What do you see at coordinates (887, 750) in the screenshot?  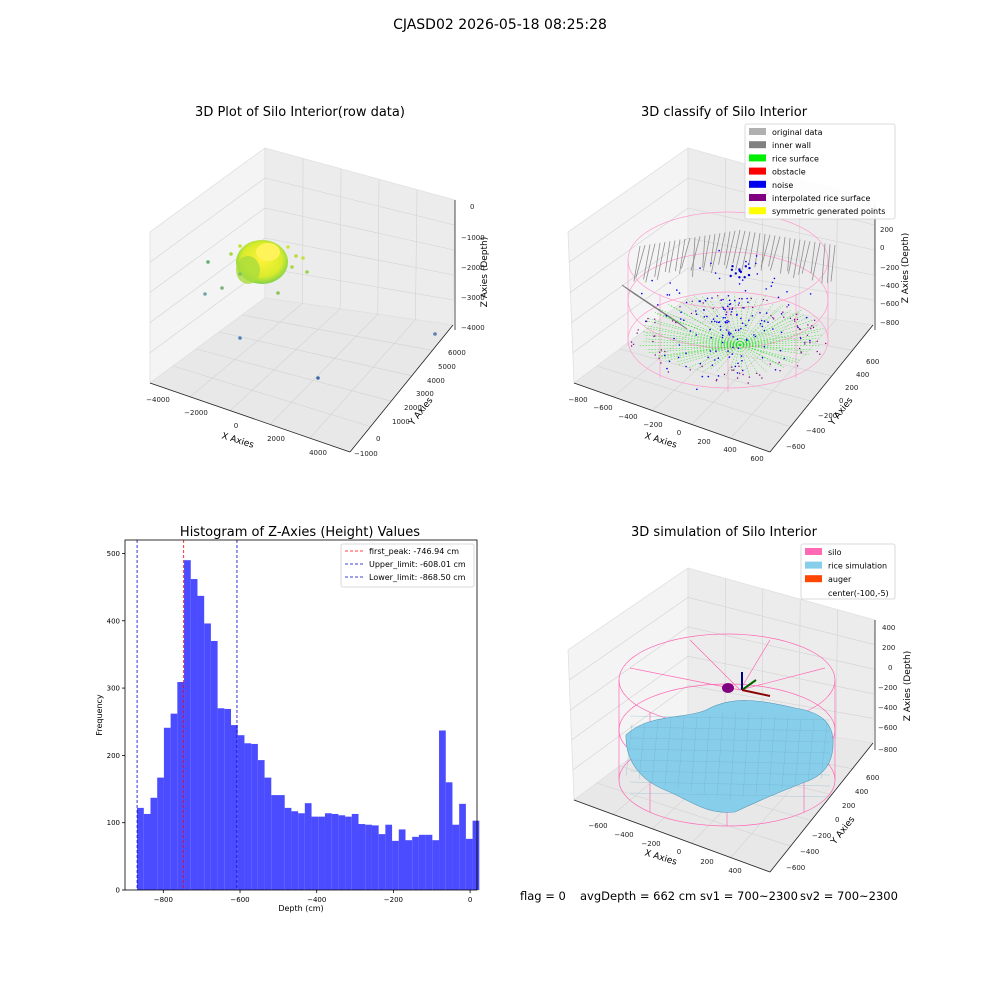 I see `sim-ztick: −800` at bounding box center [887, 750].